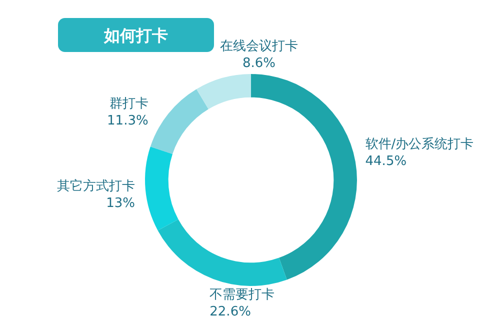 The image size is (504, 328). Describe the element at coordinates (259, 46) in the screenshot. I see `slice-label: 在线会议打卡` at that location.